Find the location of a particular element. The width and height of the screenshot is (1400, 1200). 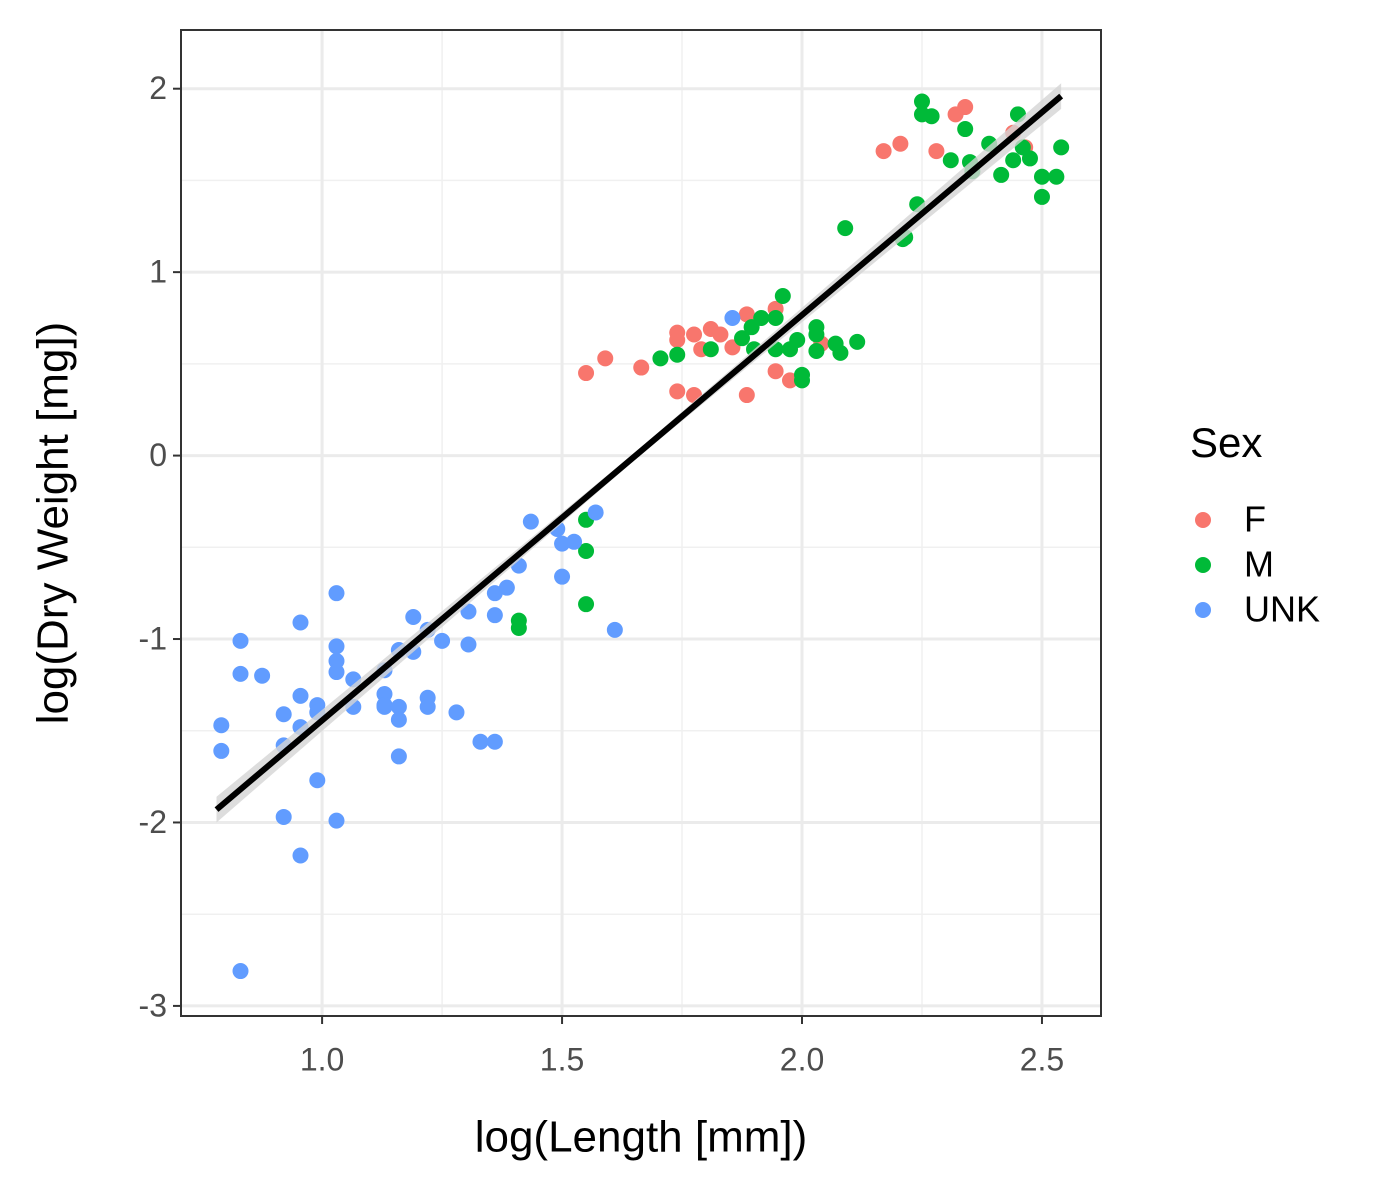

y-tick-label: 1 is located at coordinates (158, 272).